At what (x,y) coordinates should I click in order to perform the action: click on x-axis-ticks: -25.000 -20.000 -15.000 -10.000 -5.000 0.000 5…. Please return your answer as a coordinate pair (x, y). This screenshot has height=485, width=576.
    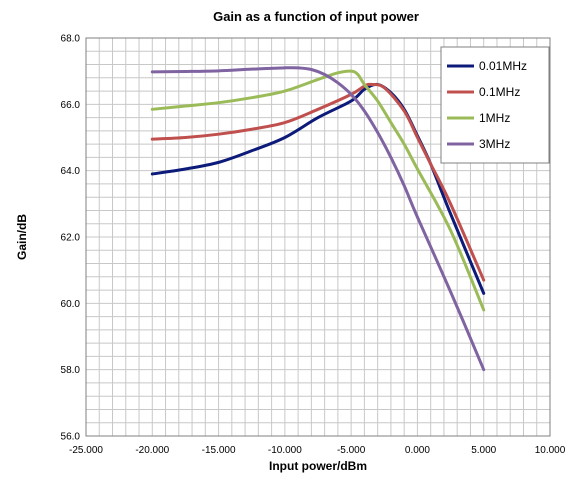
    Looking at the image, I should click on (317, 450).